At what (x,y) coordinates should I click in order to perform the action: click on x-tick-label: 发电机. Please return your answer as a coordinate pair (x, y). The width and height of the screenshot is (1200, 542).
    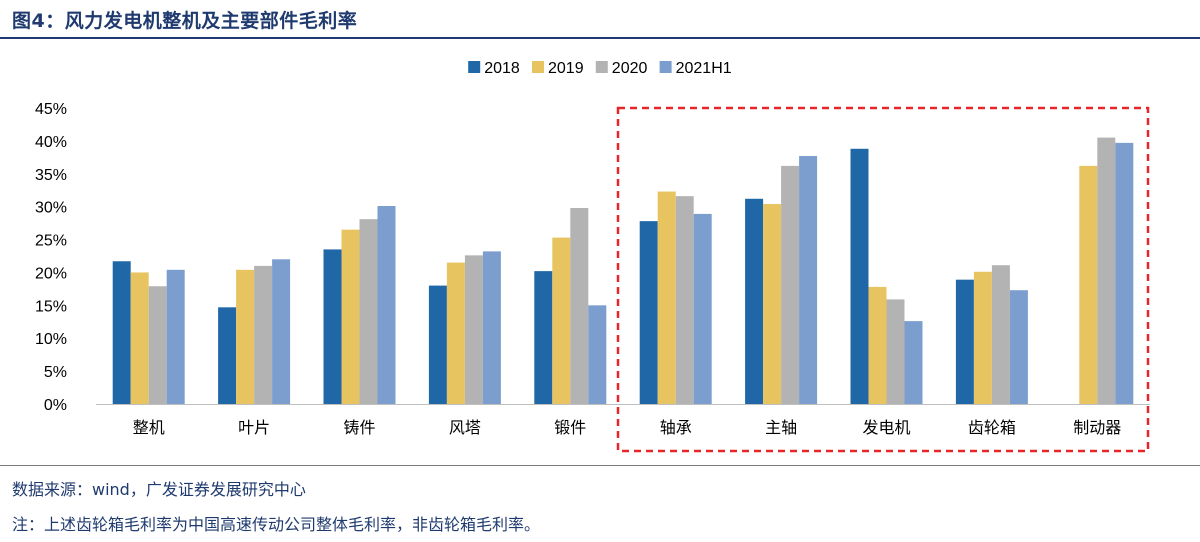
    Looking at the image, I should click on (886, 427).